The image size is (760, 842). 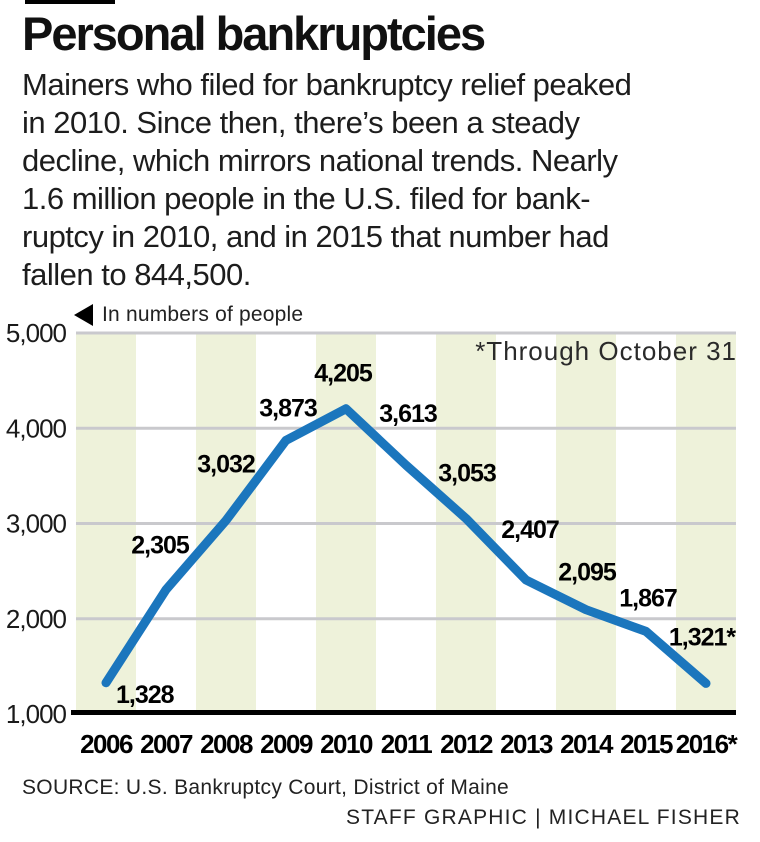 I want to click on x-tick-label: 2016*, so click(x=707, y=744).